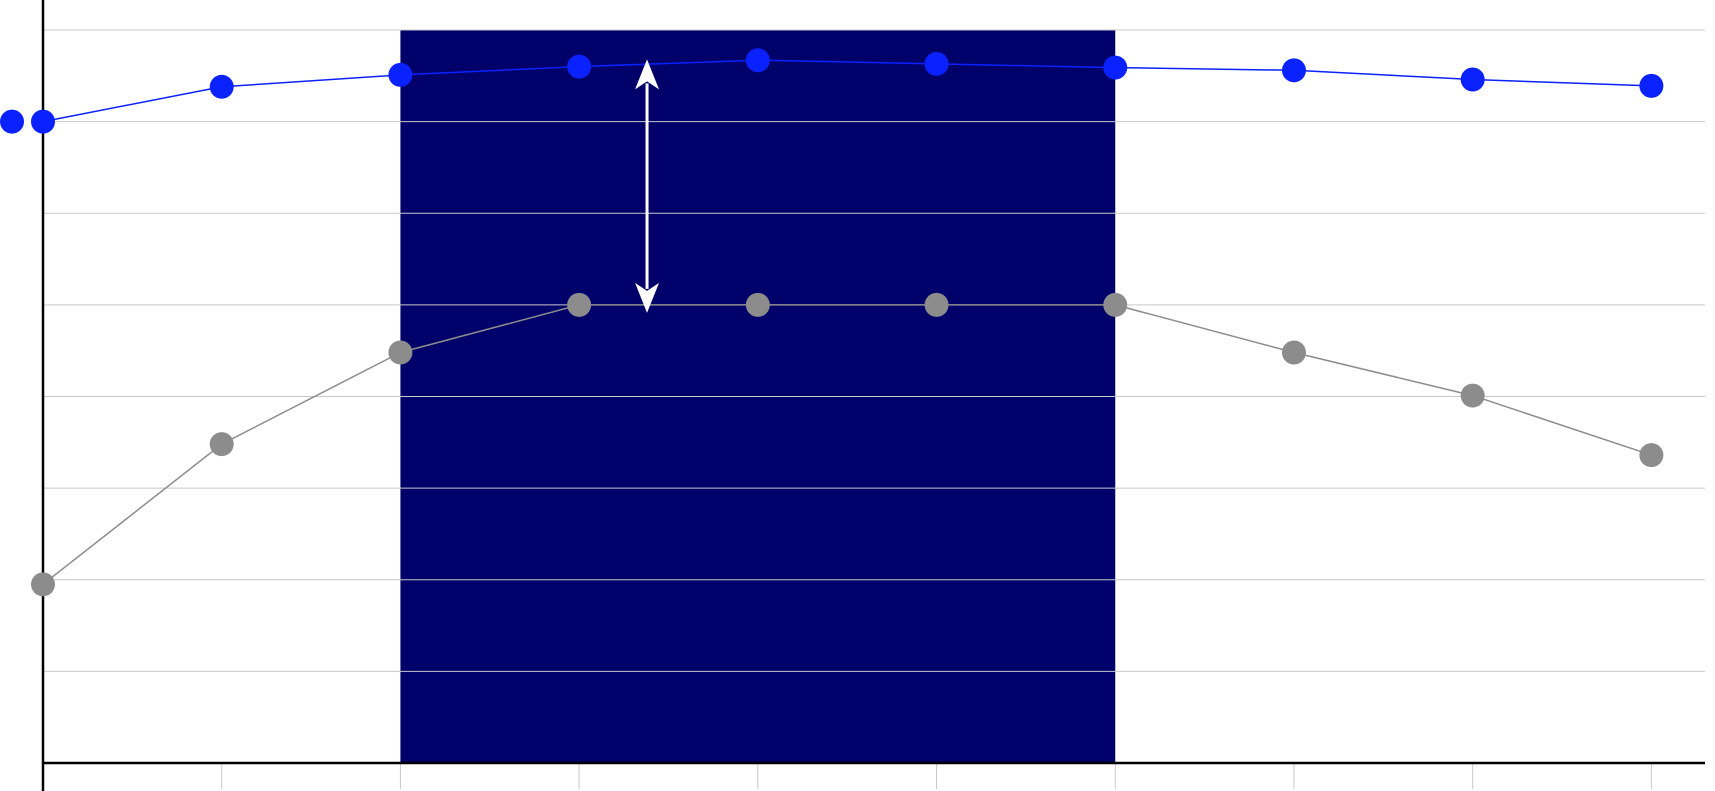 This screenshot has height=791, width=1715. What do you see at coordinates (647, 74) in the screenshot?
I see `annotation-arrow-head-up` at bounding box center [647, 74].